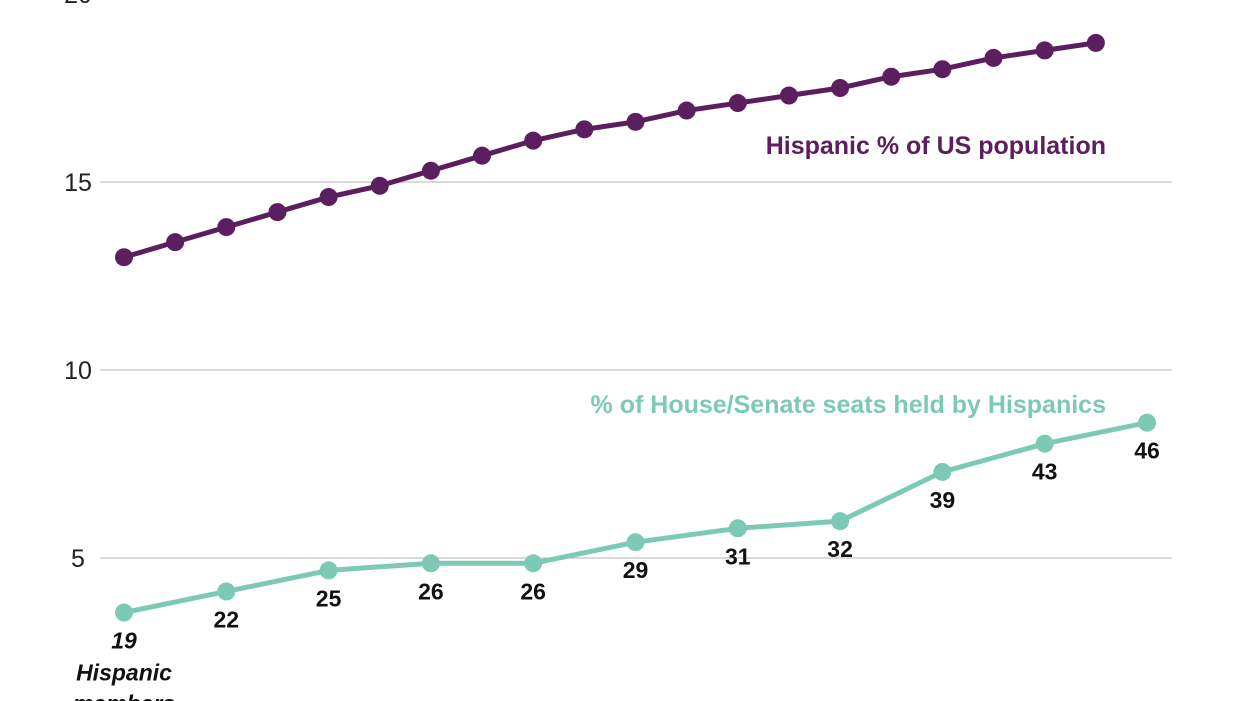  Describe the element at coordinates (124, 673) in the screenshot. I see `annotation-note: Hispanic` at that location.